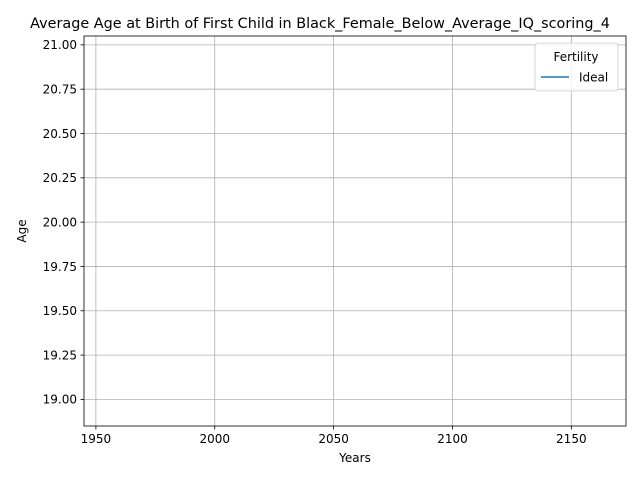  I want to click on legend-box, so click(576, 67).